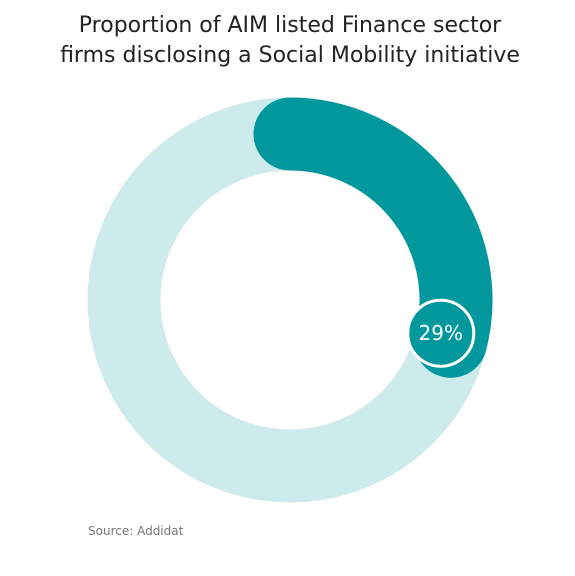 This screenshot has height=576, width=575. Describe the element at coordinates (136, 531) in the screenshot. I see `source: Source: Addidat` at that location.